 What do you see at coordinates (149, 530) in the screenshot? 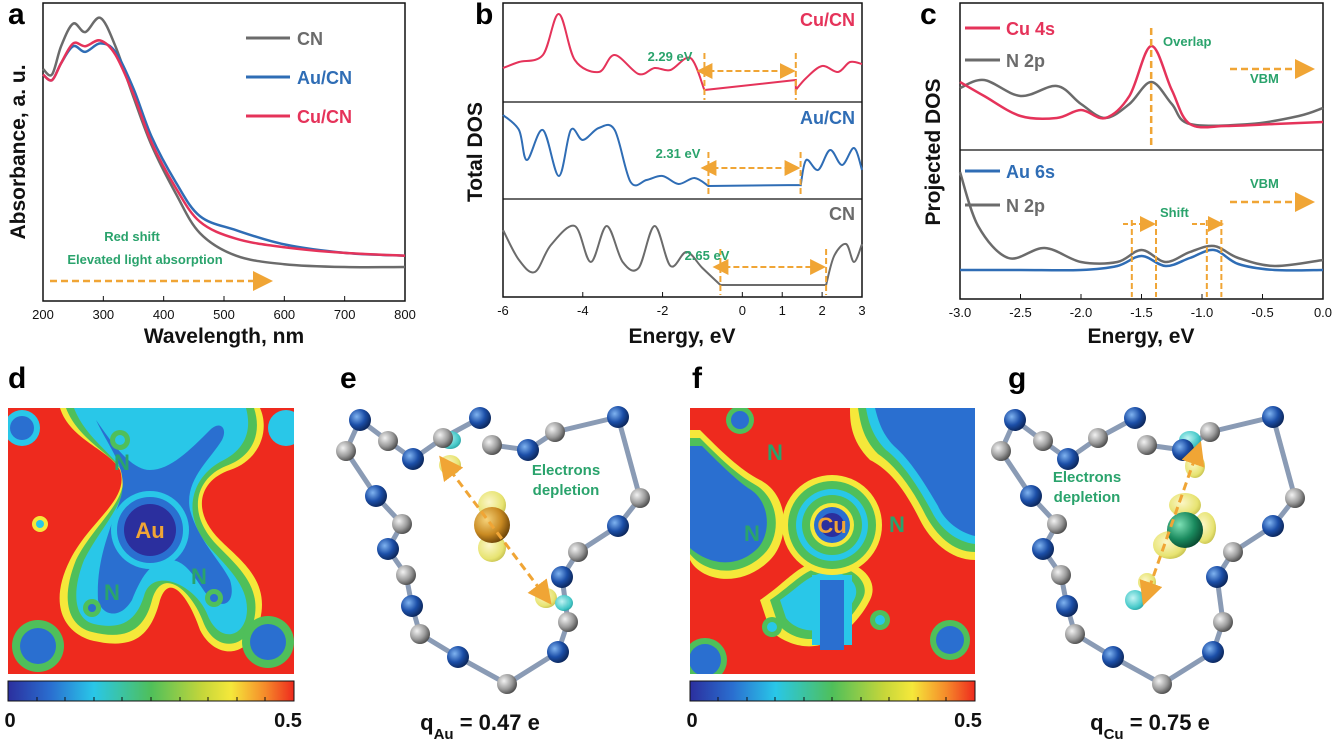
I see `atom-label-au: Au` at bounding box center [149, 530].